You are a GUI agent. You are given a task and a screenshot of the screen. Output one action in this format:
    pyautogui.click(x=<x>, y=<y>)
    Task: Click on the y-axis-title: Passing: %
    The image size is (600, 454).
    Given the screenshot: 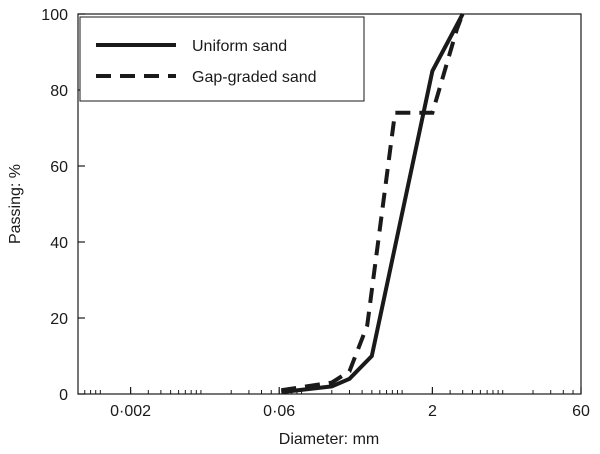 What is the action you would take?
    pyautogui.click(x=15, y=204)
    